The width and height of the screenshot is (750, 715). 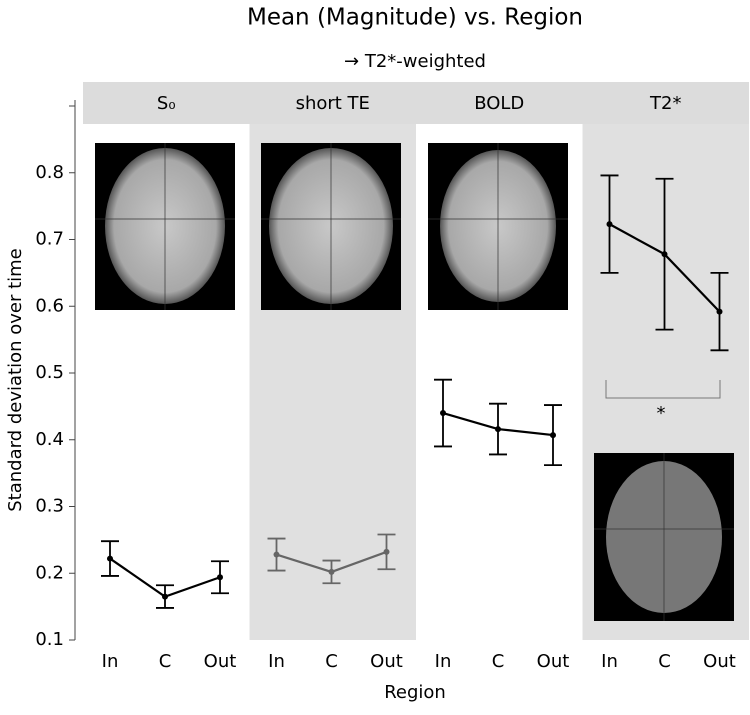 I want to click on chart-title: Mean (Magnitude) vs. Region, so click(x=415, y=18).